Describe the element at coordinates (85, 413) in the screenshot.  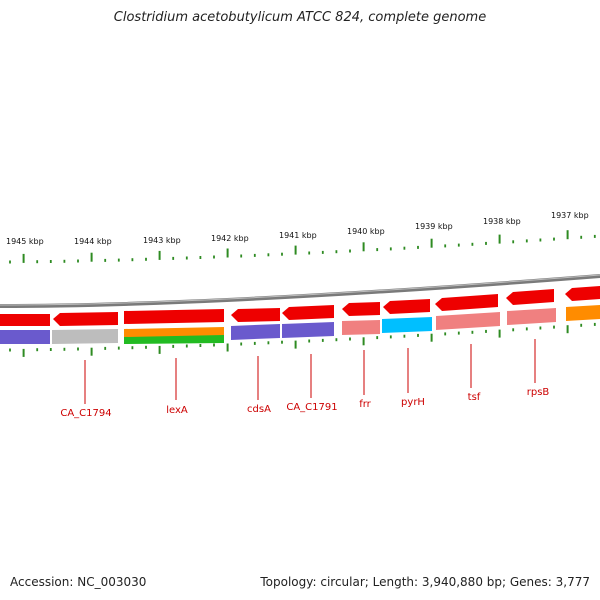
I see `gene-label-ca-c1794: CA_C1794` at that location.